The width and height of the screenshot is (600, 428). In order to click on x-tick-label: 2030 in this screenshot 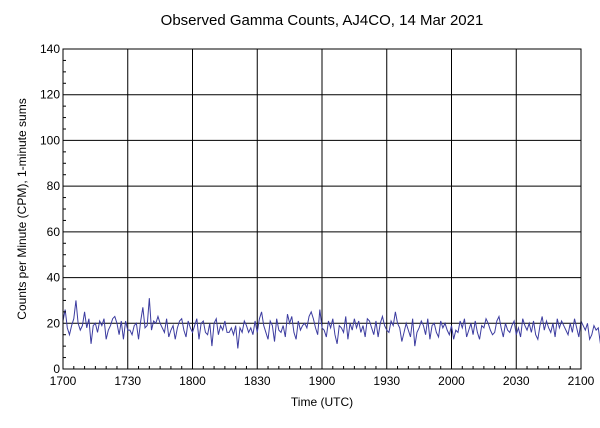, I will do `click(516, 381)`.